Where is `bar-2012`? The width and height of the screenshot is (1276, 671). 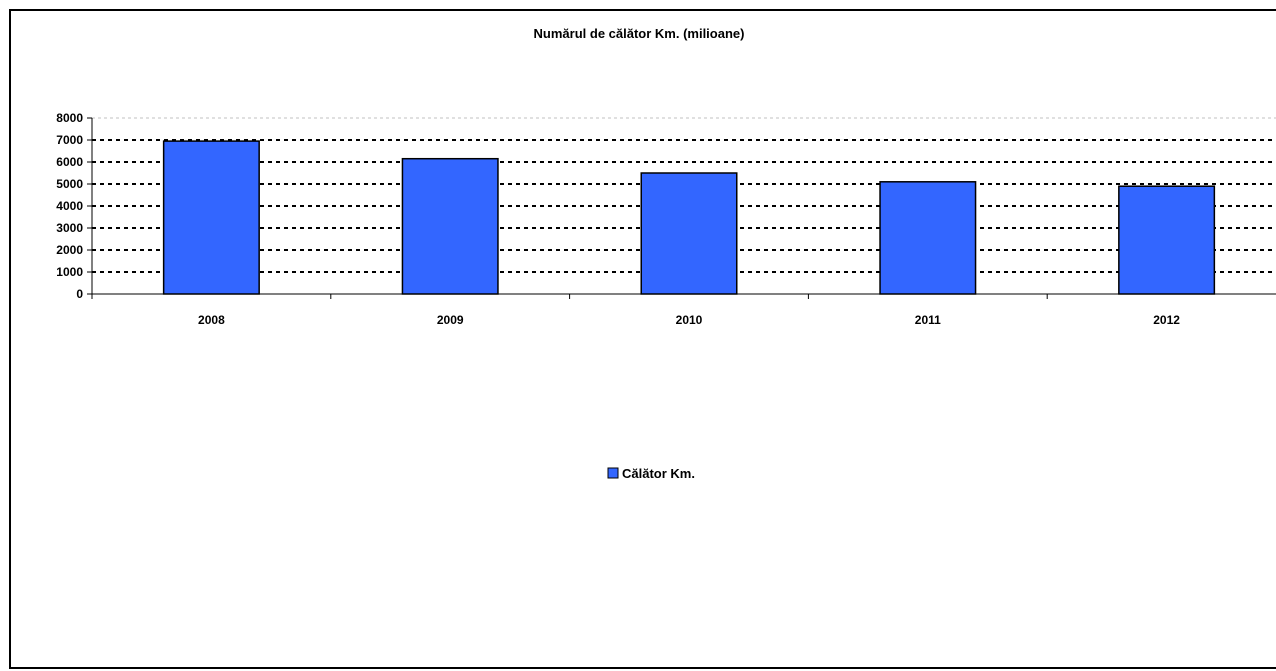
bar-2012 is located at coordinates (1167, 240).